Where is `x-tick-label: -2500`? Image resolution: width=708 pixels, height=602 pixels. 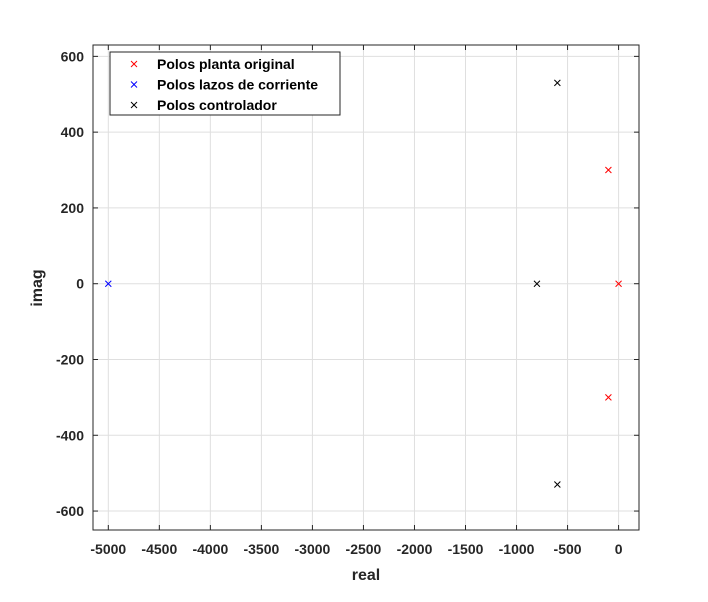 x-tick-label: -2500 is located at coordinates (364, 549).